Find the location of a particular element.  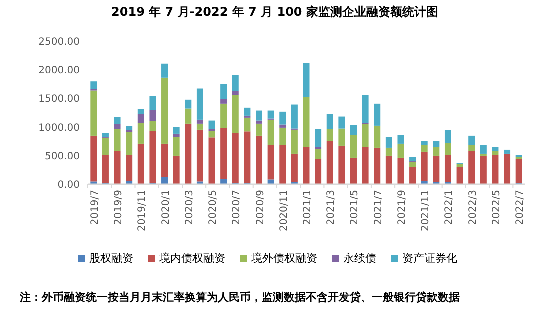

x-tick-label: 2020/9 is located at coordinates (260, 208).